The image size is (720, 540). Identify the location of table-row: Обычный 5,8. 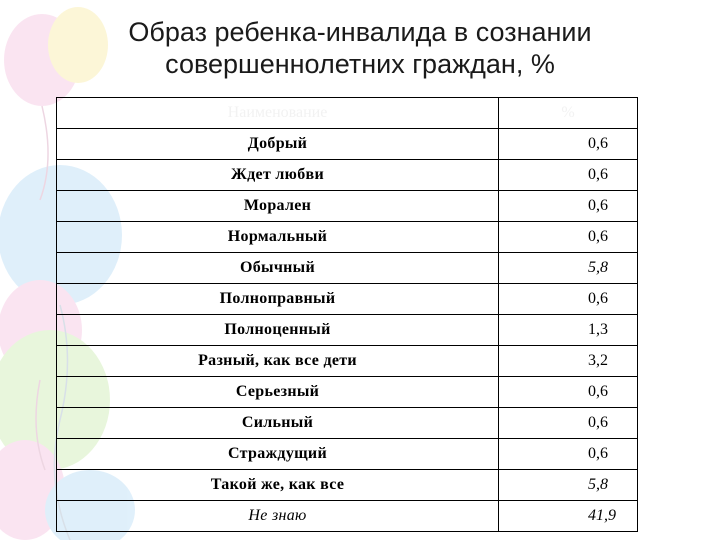
(347, 268).